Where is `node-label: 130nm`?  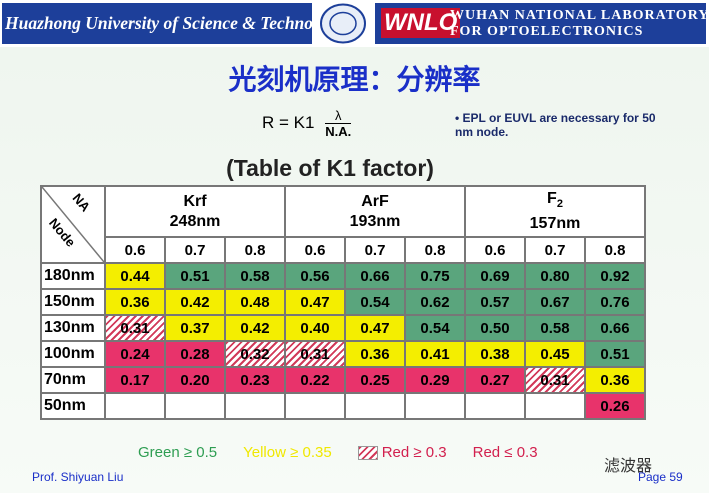
node-label: 130nm is located at coordinates (73, 328).